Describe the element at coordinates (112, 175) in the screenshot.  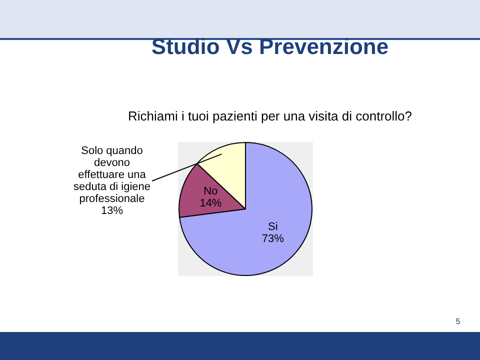
I see `slice-label: Solo quando devono effettuare una seduta di igiene professionale` at that location.